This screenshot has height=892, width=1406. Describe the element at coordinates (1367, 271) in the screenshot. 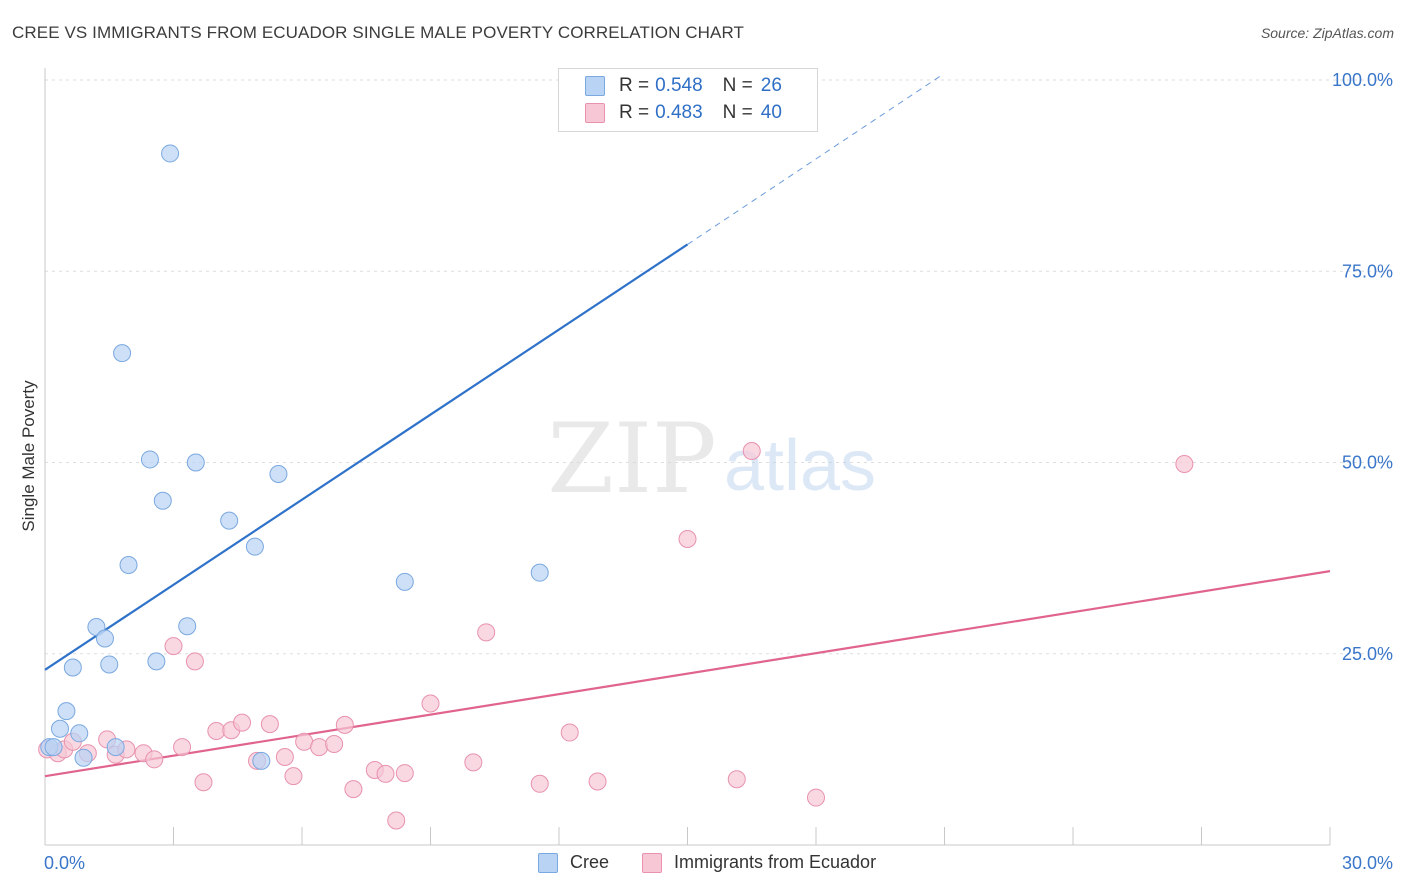

I see `y-tick-label: 75.0%` at that location.